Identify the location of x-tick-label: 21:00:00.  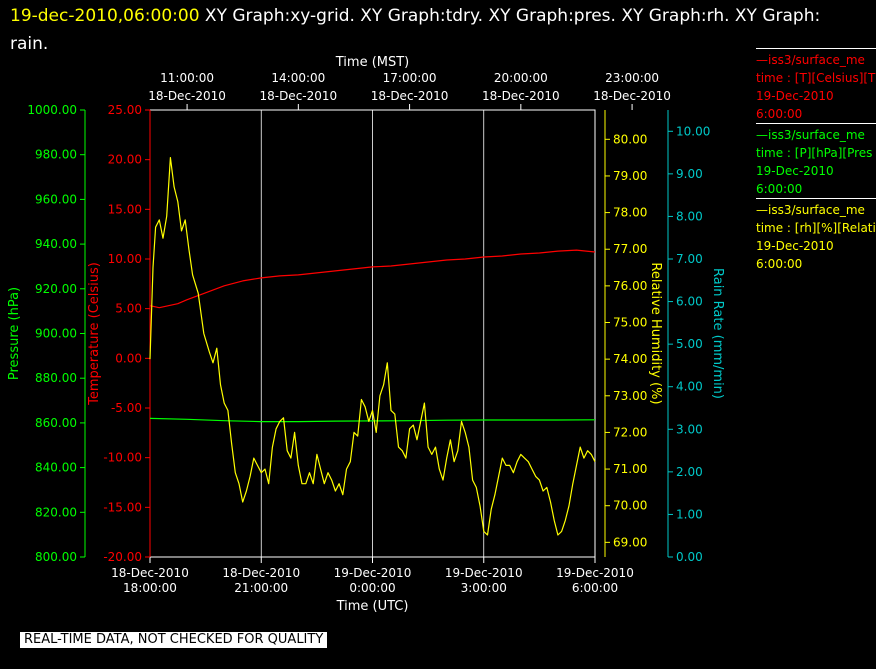
(261, 588).